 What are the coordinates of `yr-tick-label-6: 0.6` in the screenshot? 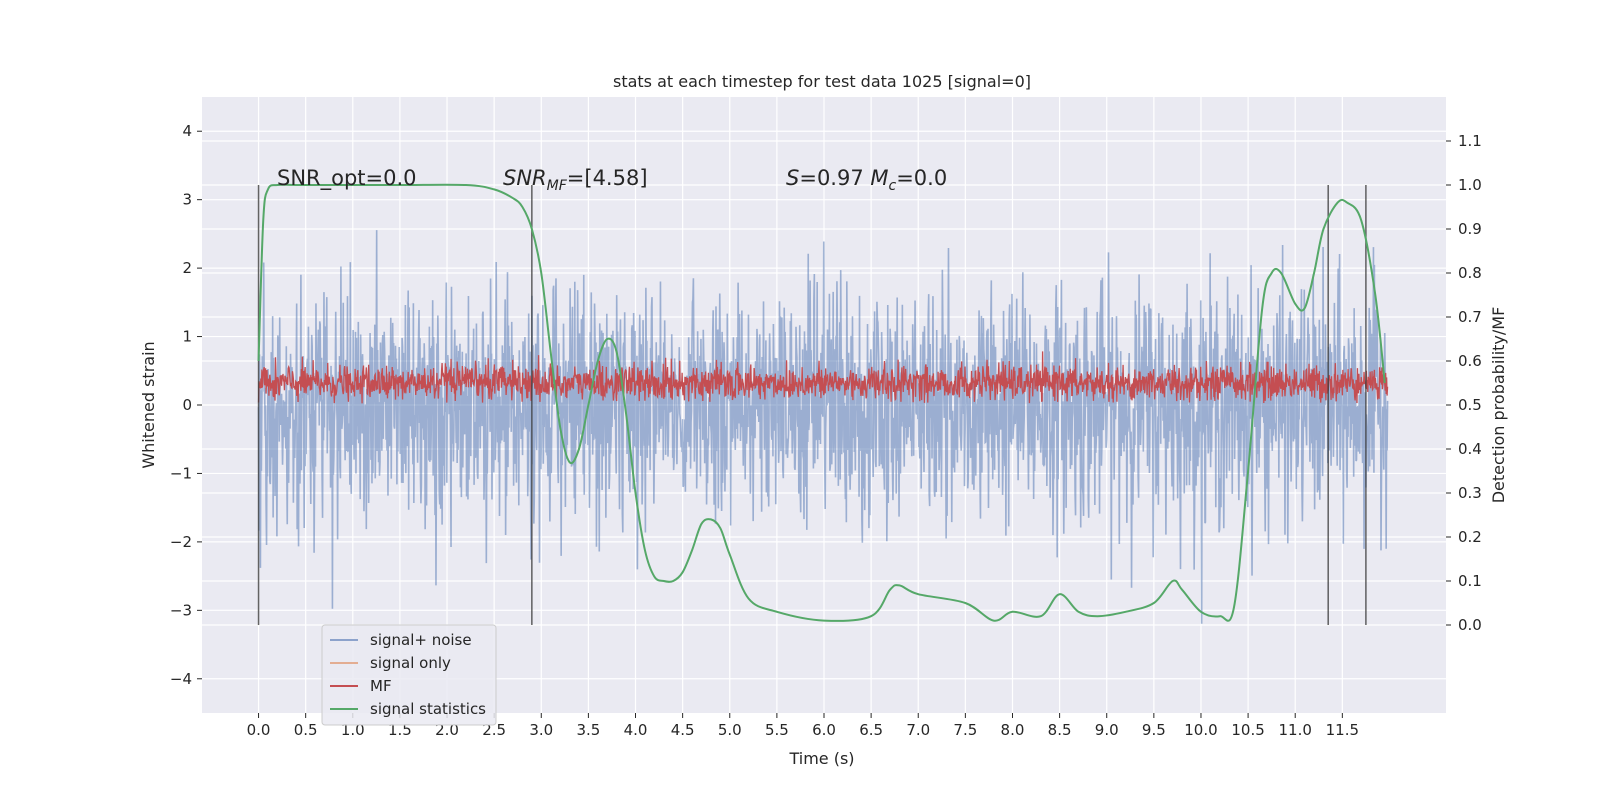 It's located at (1470, 361).